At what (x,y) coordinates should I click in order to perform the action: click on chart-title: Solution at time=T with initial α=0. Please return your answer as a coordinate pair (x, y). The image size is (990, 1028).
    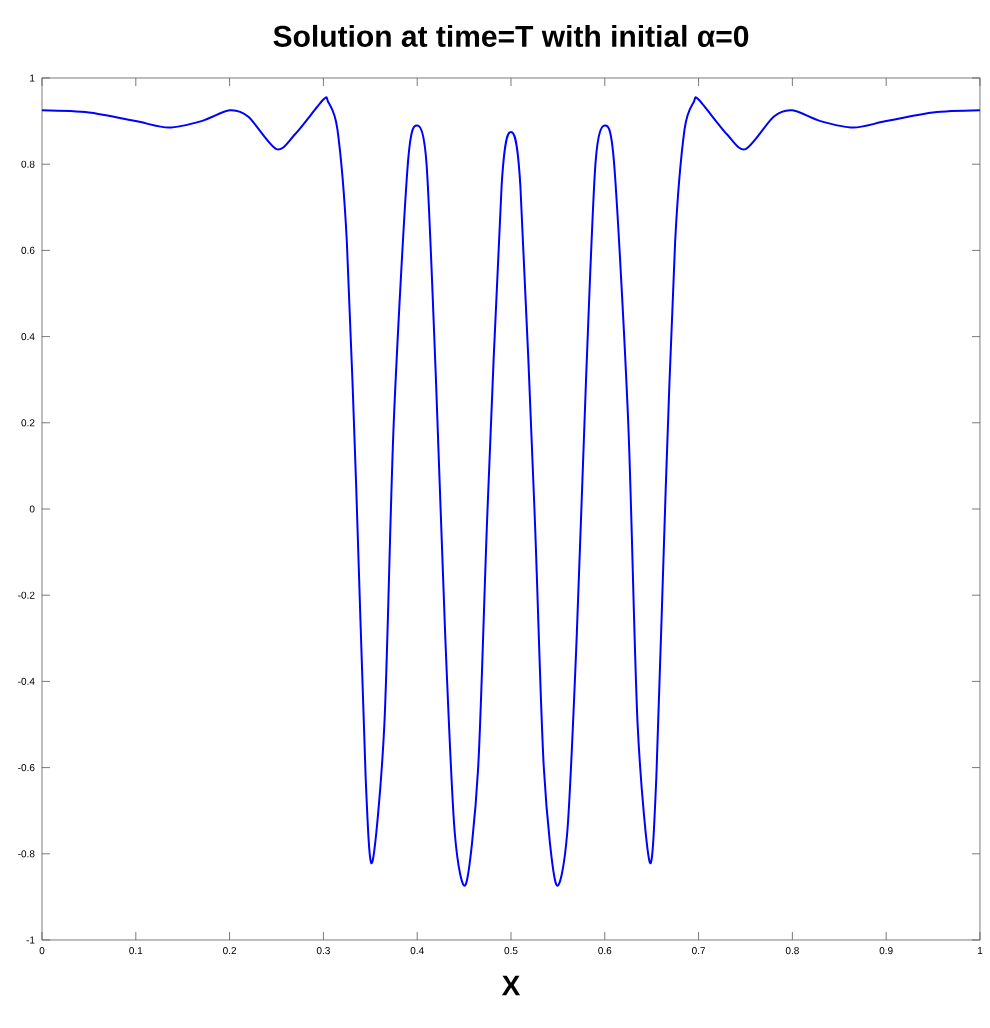
    Looking at the image, I should click on (511, 35).